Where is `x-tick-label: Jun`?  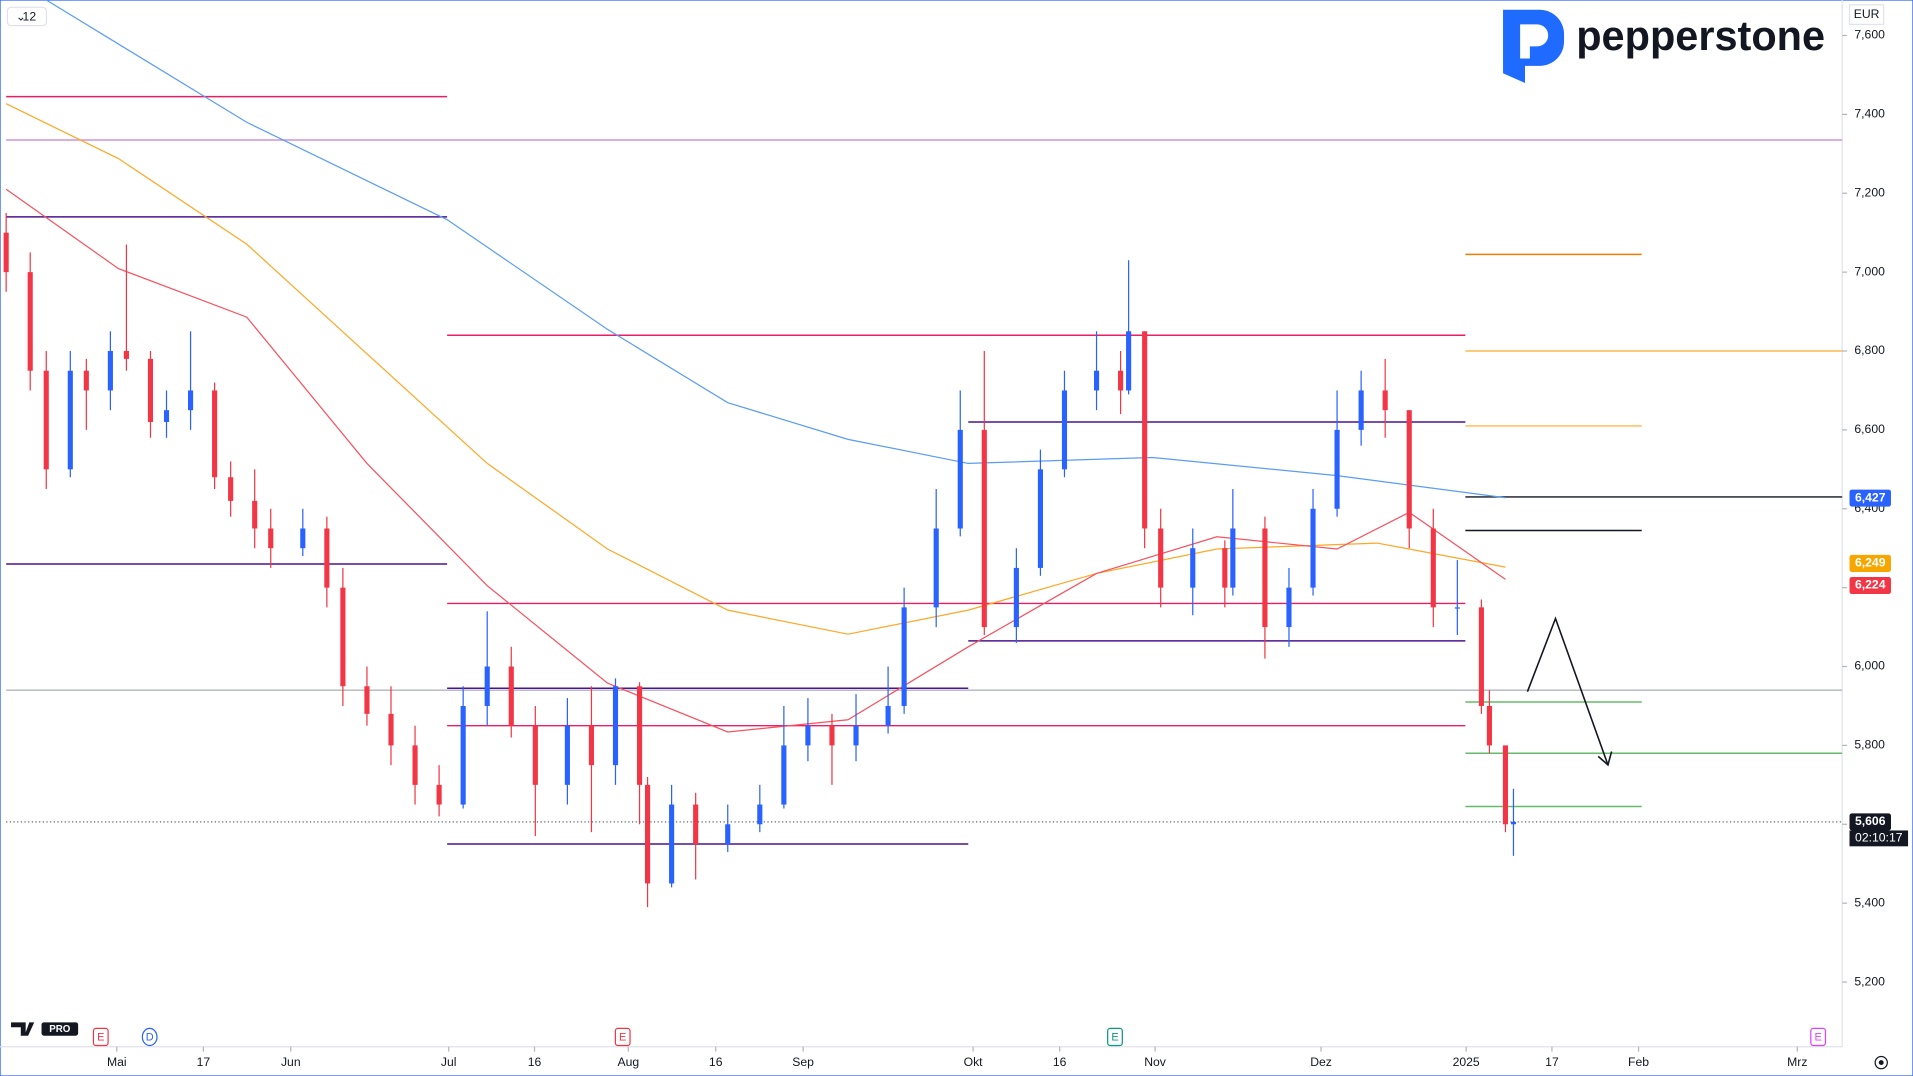
x-tick-label: Jun is located at coordinates (291, 1062).